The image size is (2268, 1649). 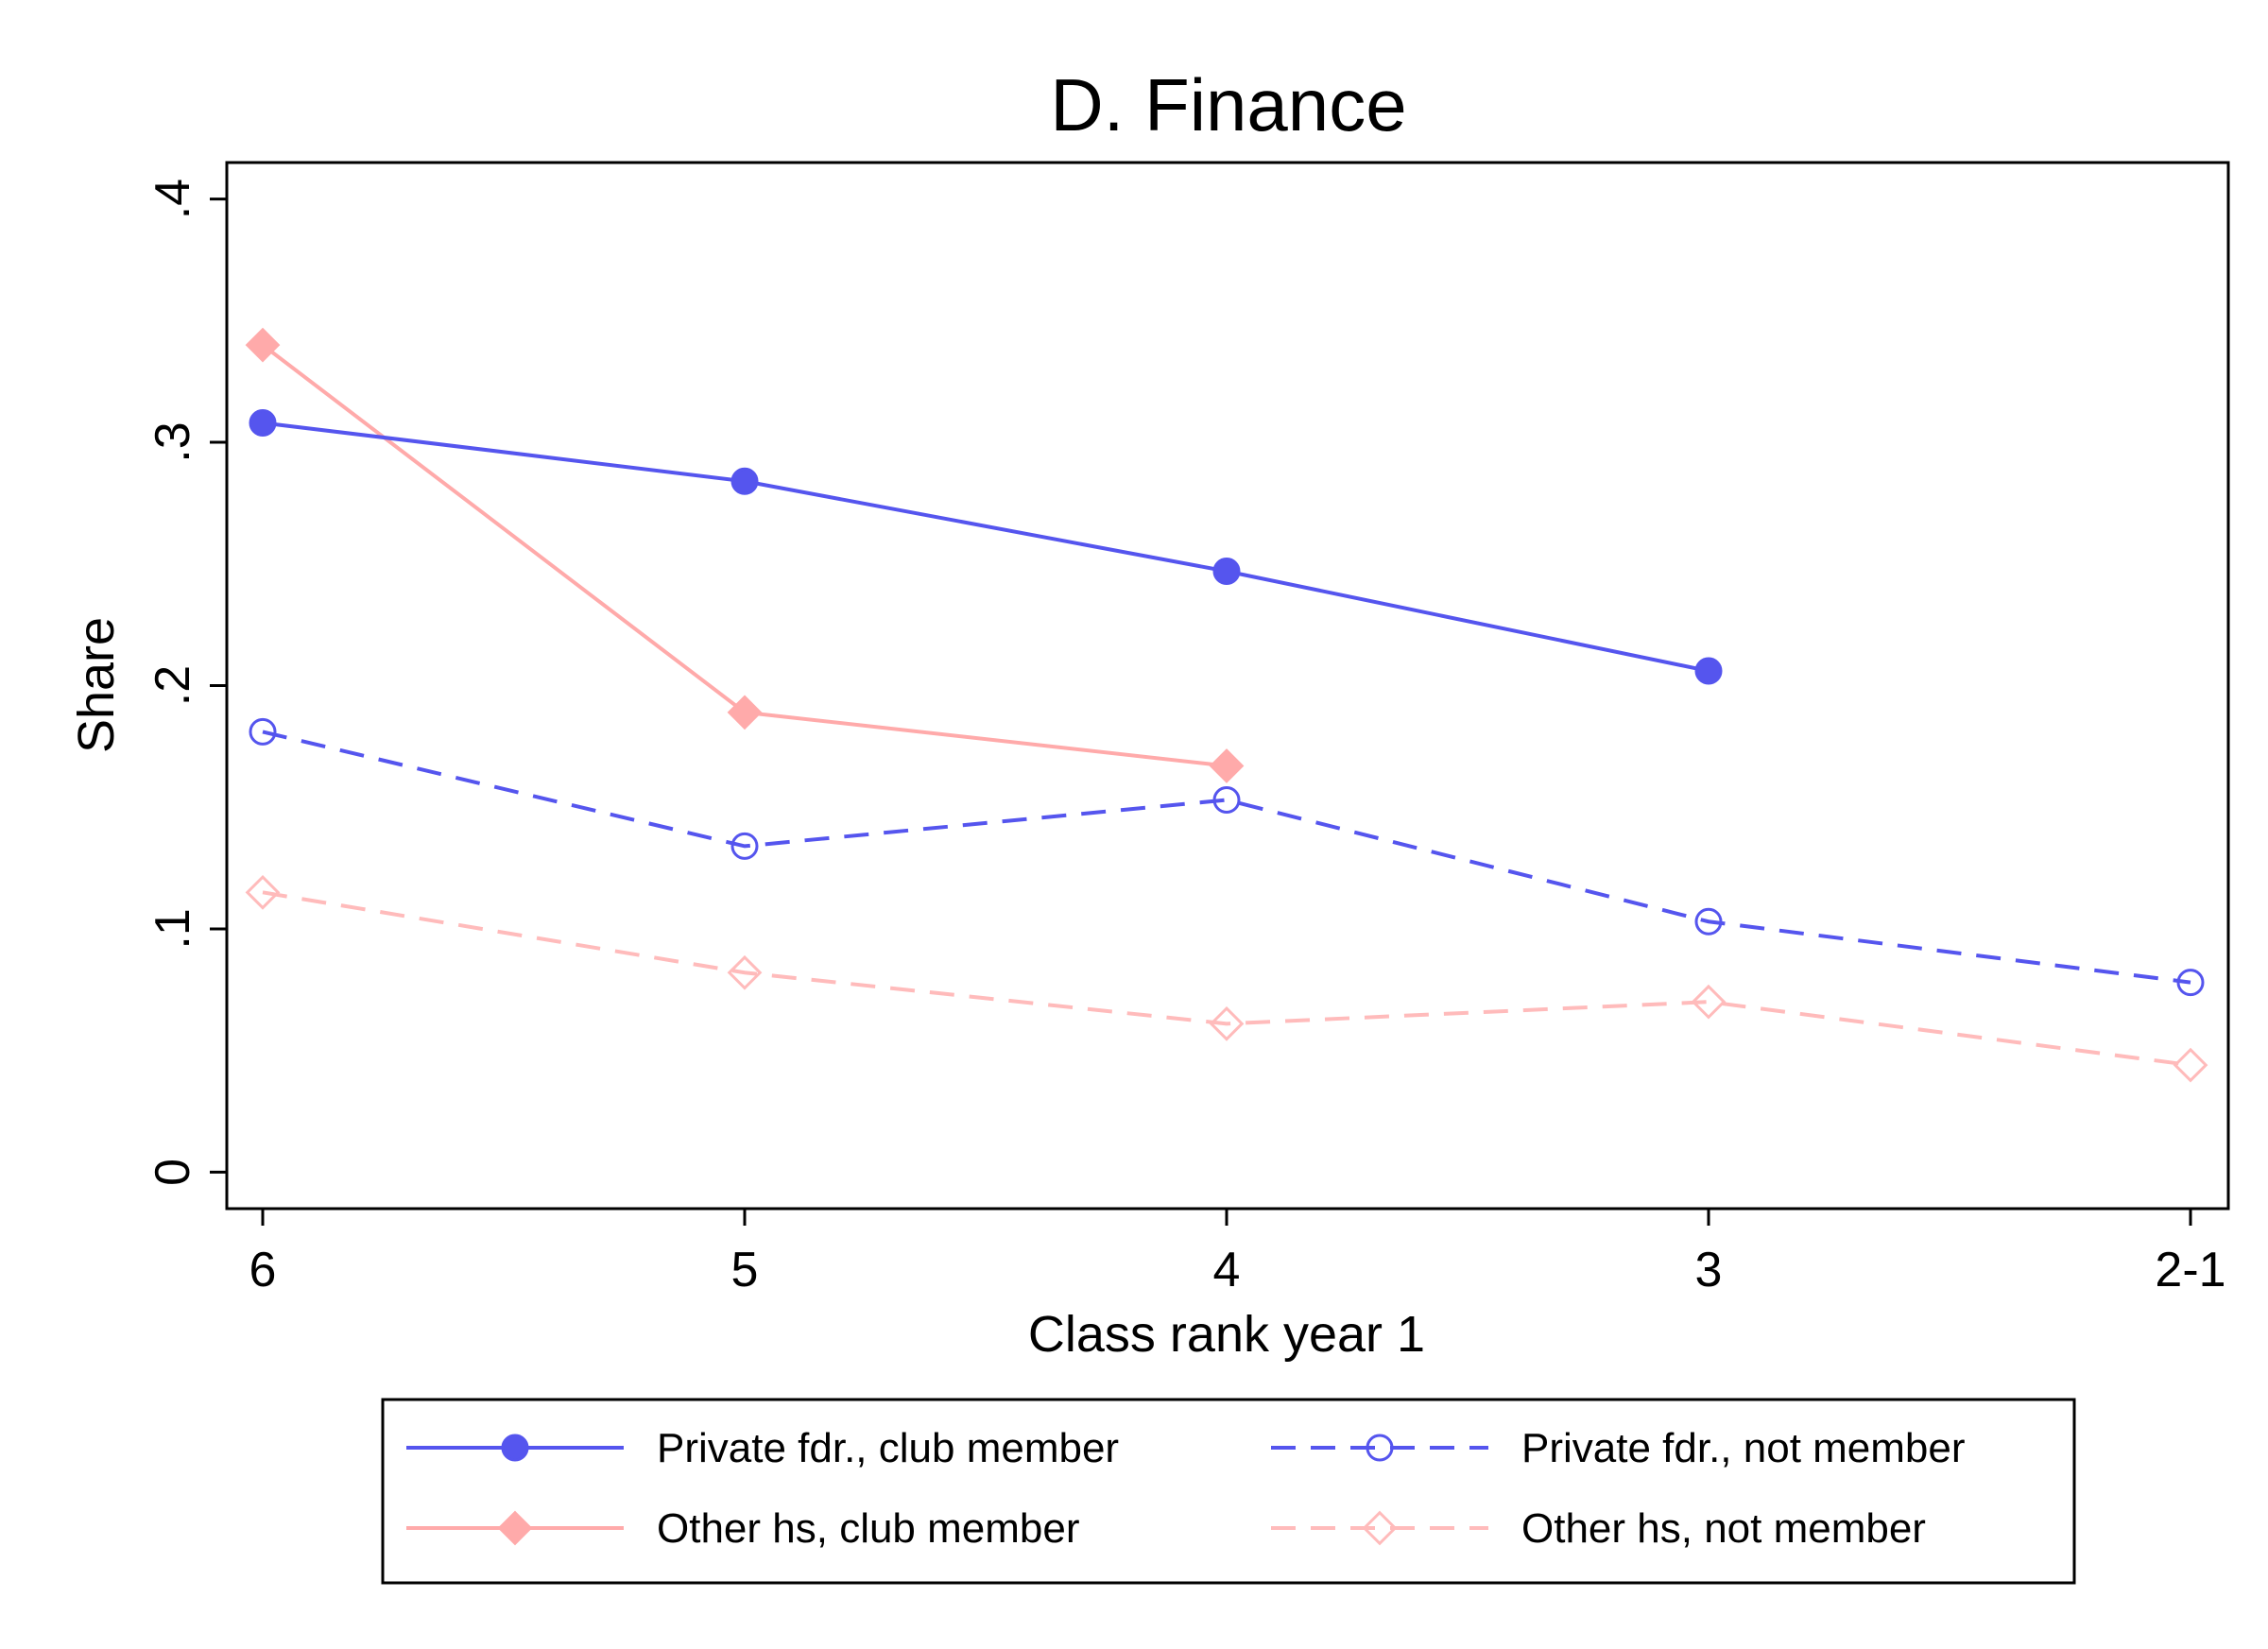 What do you see at coordinates (2190, 1270) in the screenshot?
I see `x-tick-label: 2-1` at bounding box center [2190, 1270].